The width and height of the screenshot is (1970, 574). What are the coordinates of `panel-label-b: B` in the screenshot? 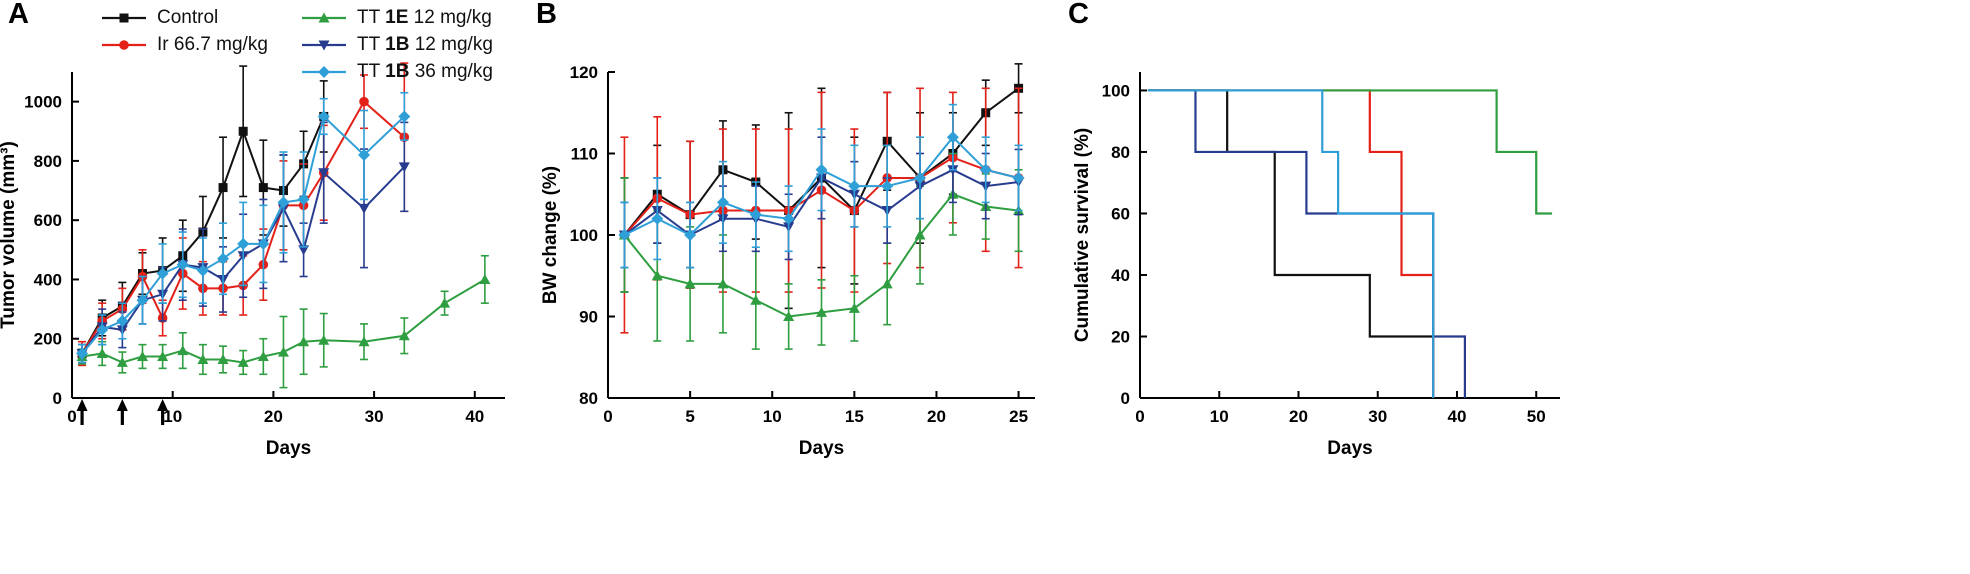 It's located at (546, 15).